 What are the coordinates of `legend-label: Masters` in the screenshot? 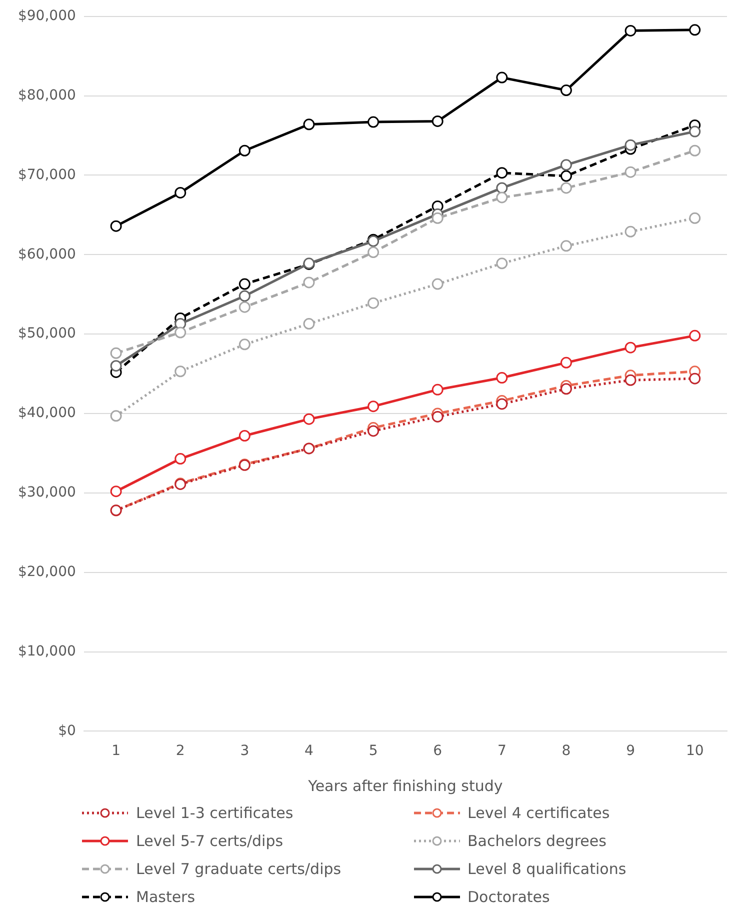 It's located at (166, 897).